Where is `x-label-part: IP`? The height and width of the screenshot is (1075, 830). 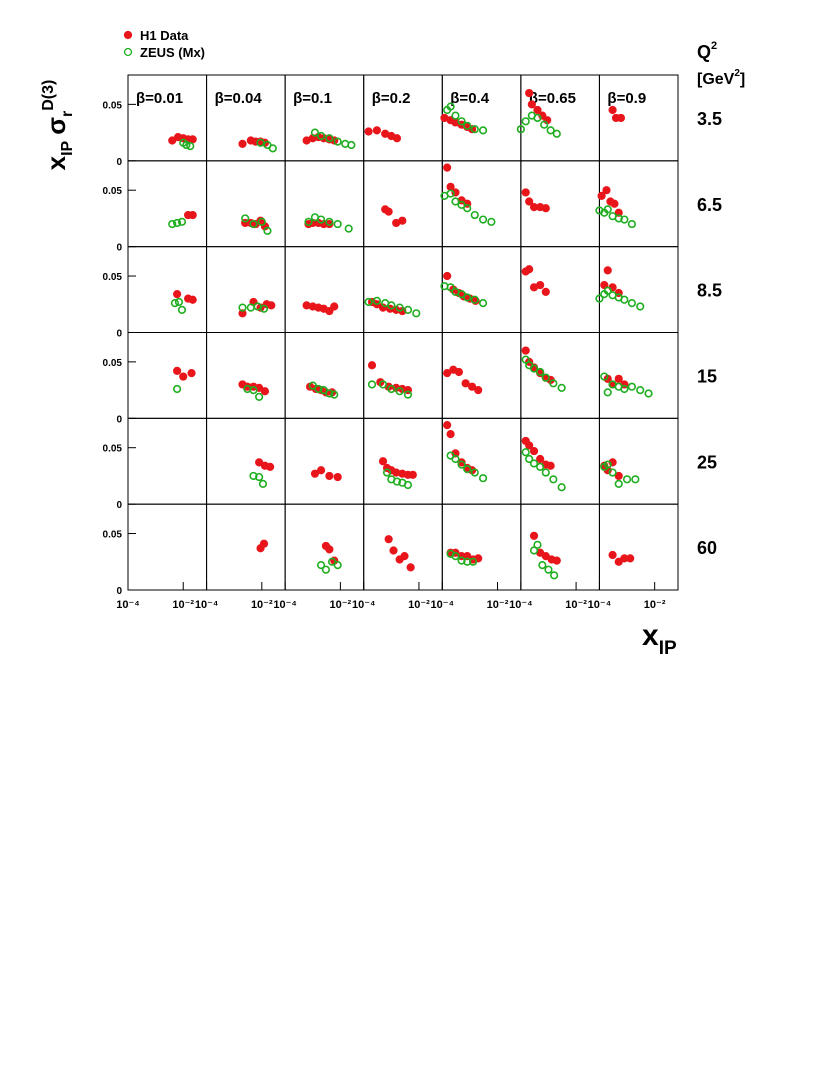
x-label-part: IP is located at coordinates (668, 648).